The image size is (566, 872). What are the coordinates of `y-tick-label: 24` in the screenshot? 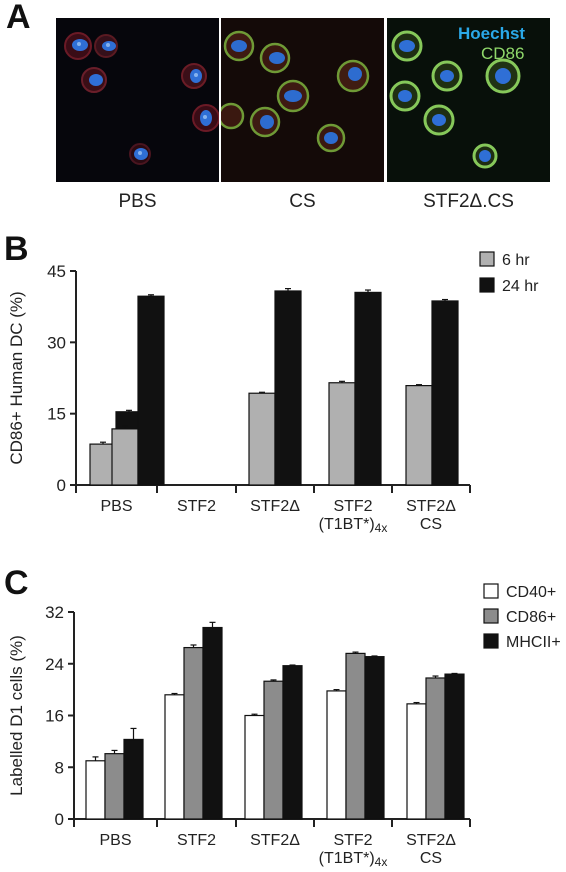 It's located at (54, 664).